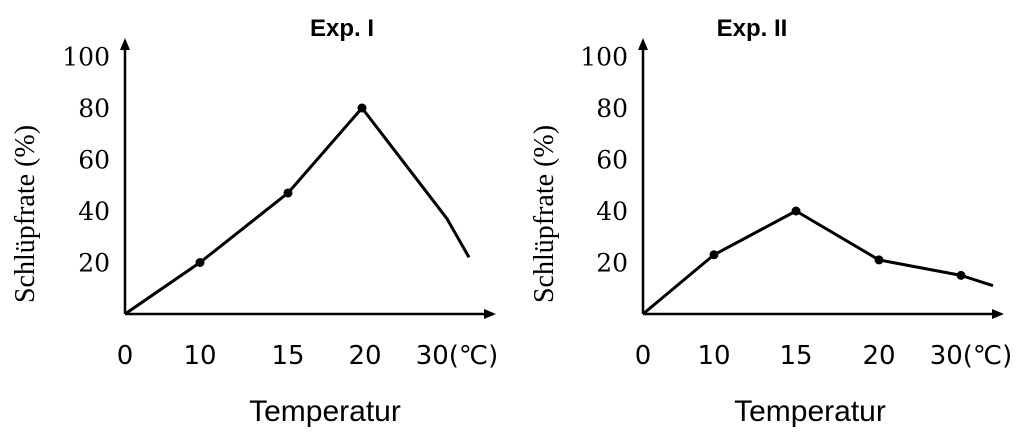 The width and height of the screenshot is (1022, 432). Describe the element at coordinates (818, 262) in the screenshot. I see `series-line` at that location.